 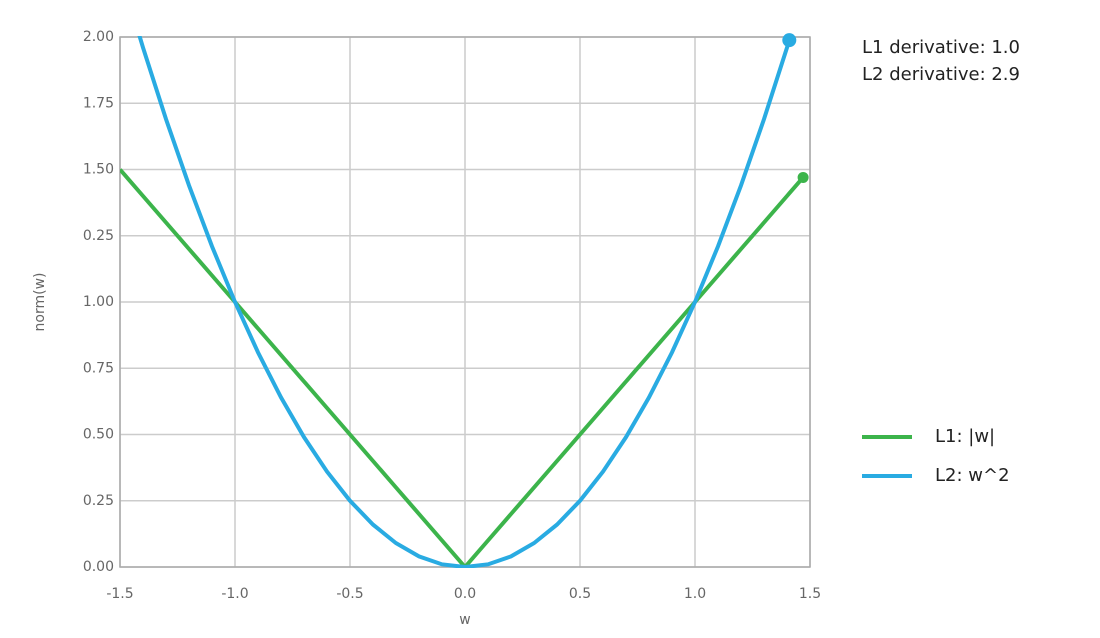 I want to click on legend-label: L2: w^2, so click(x=972, y=475).